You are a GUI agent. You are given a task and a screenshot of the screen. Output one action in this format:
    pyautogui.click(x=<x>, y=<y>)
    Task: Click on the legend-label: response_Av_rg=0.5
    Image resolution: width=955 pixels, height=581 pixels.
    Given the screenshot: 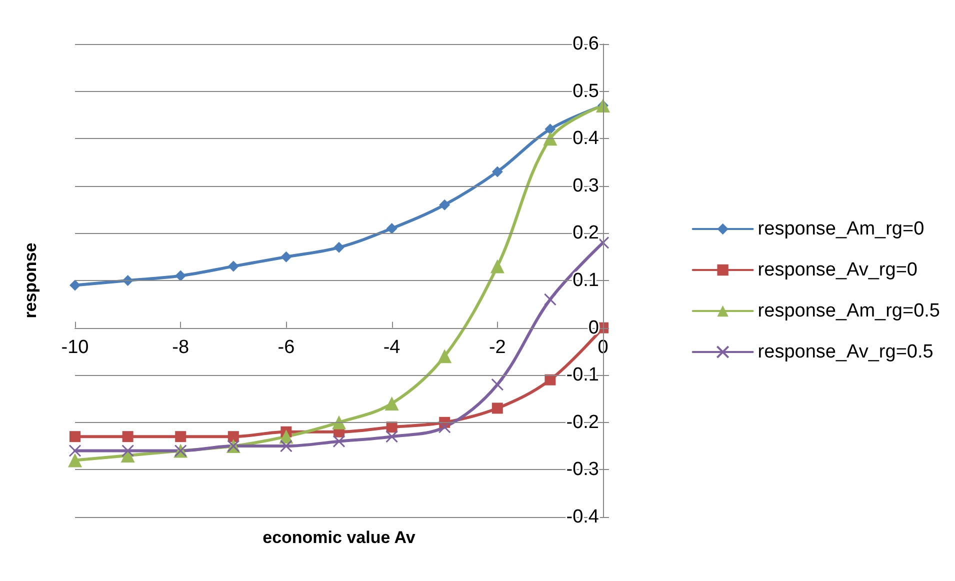 What is the action you would take?
    pyautogui.click(x=846, y=352)
    